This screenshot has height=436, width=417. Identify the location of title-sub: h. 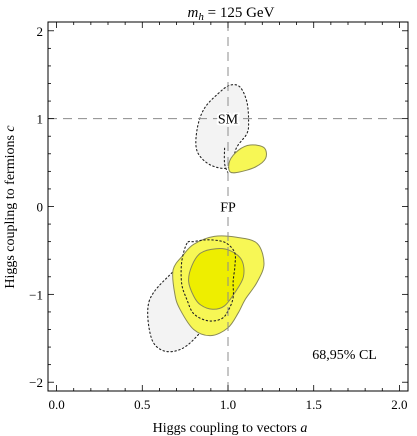
(201, 17).